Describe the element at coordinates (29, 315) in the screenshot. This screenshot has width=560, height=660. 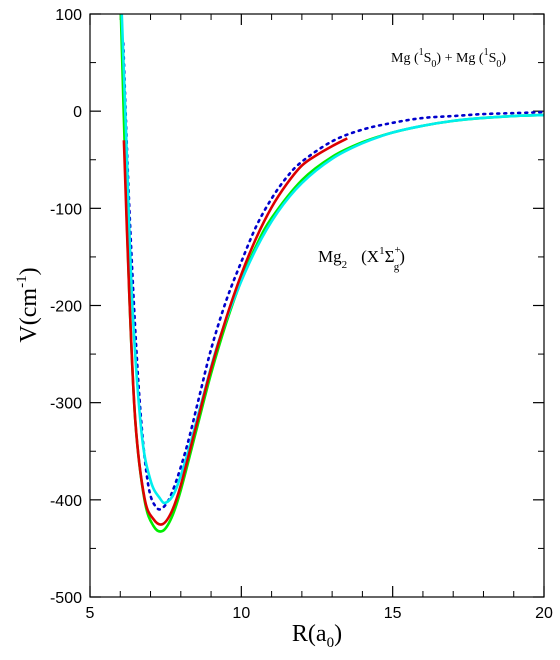
I see `y-axis-title-main: V(cm` at that location.